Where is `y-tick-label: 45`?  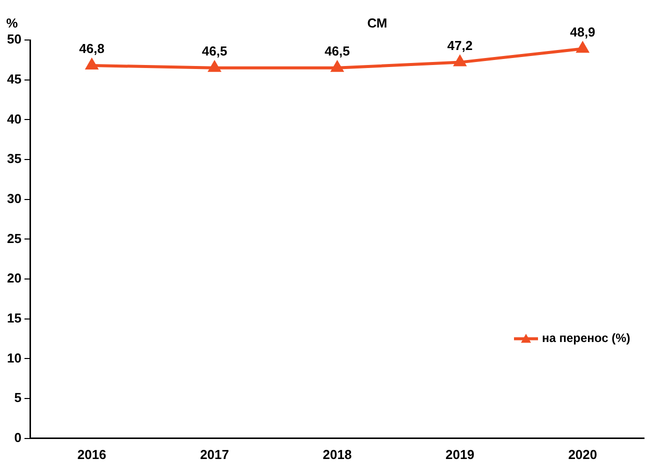
y-tick-label: 45 is located at coordinates (14, 78).